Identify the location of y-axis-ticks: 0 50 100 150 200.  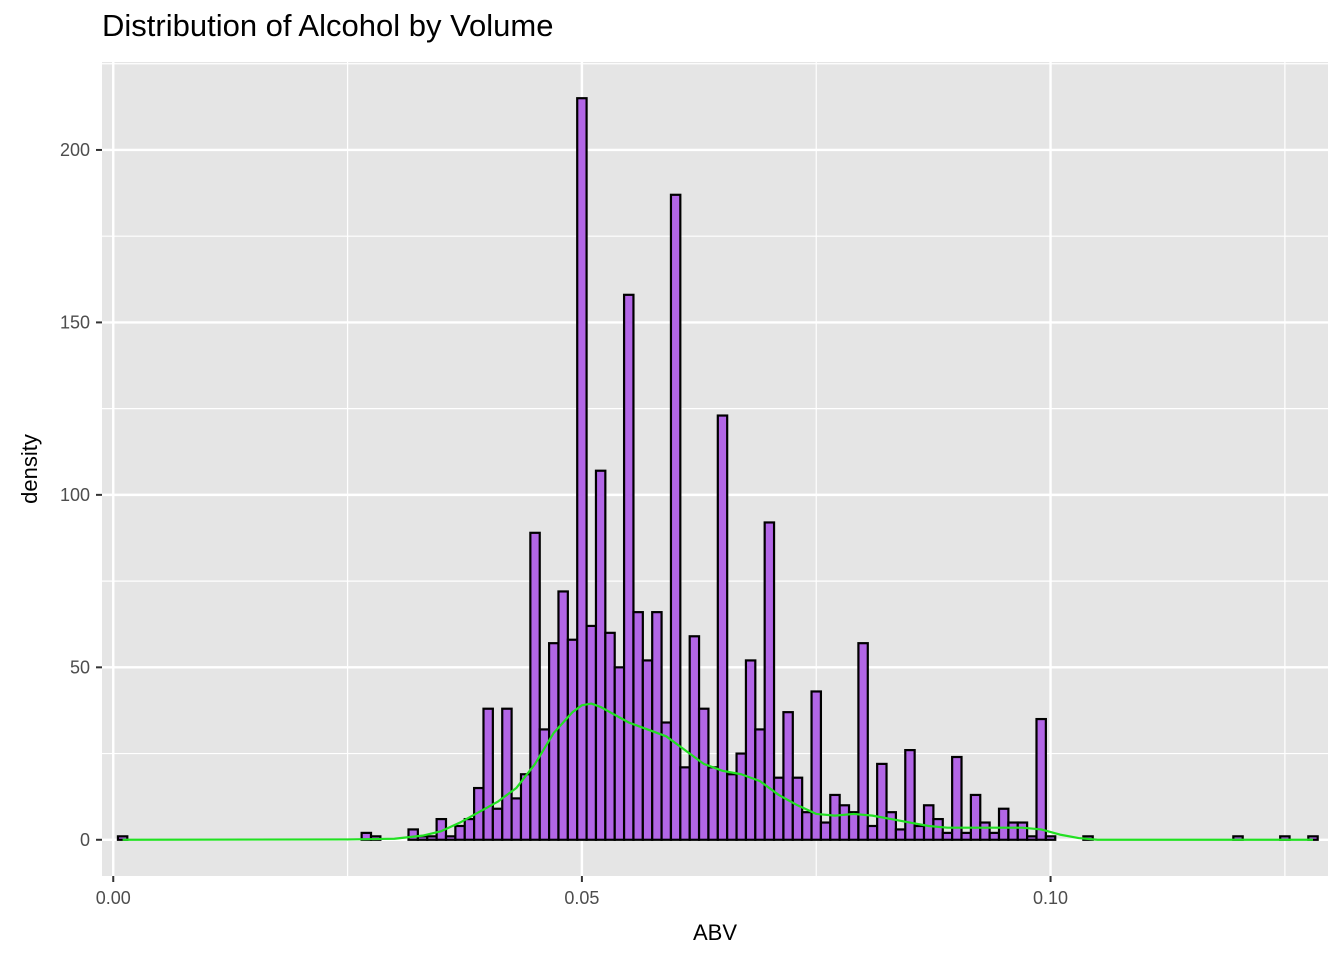
(81, 495).